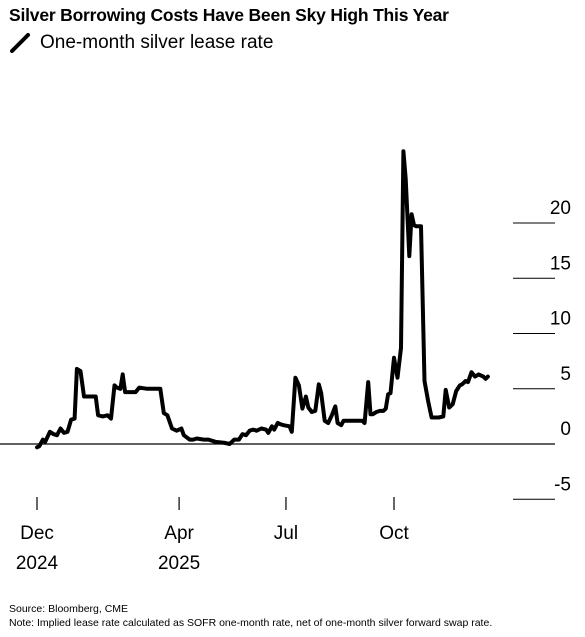 This screenshot has width=585, height=637. What do you see at coordinates (179, 533) in the screenshot?
I see `x-tick-label: Apr` at bounding box center [179, 533].